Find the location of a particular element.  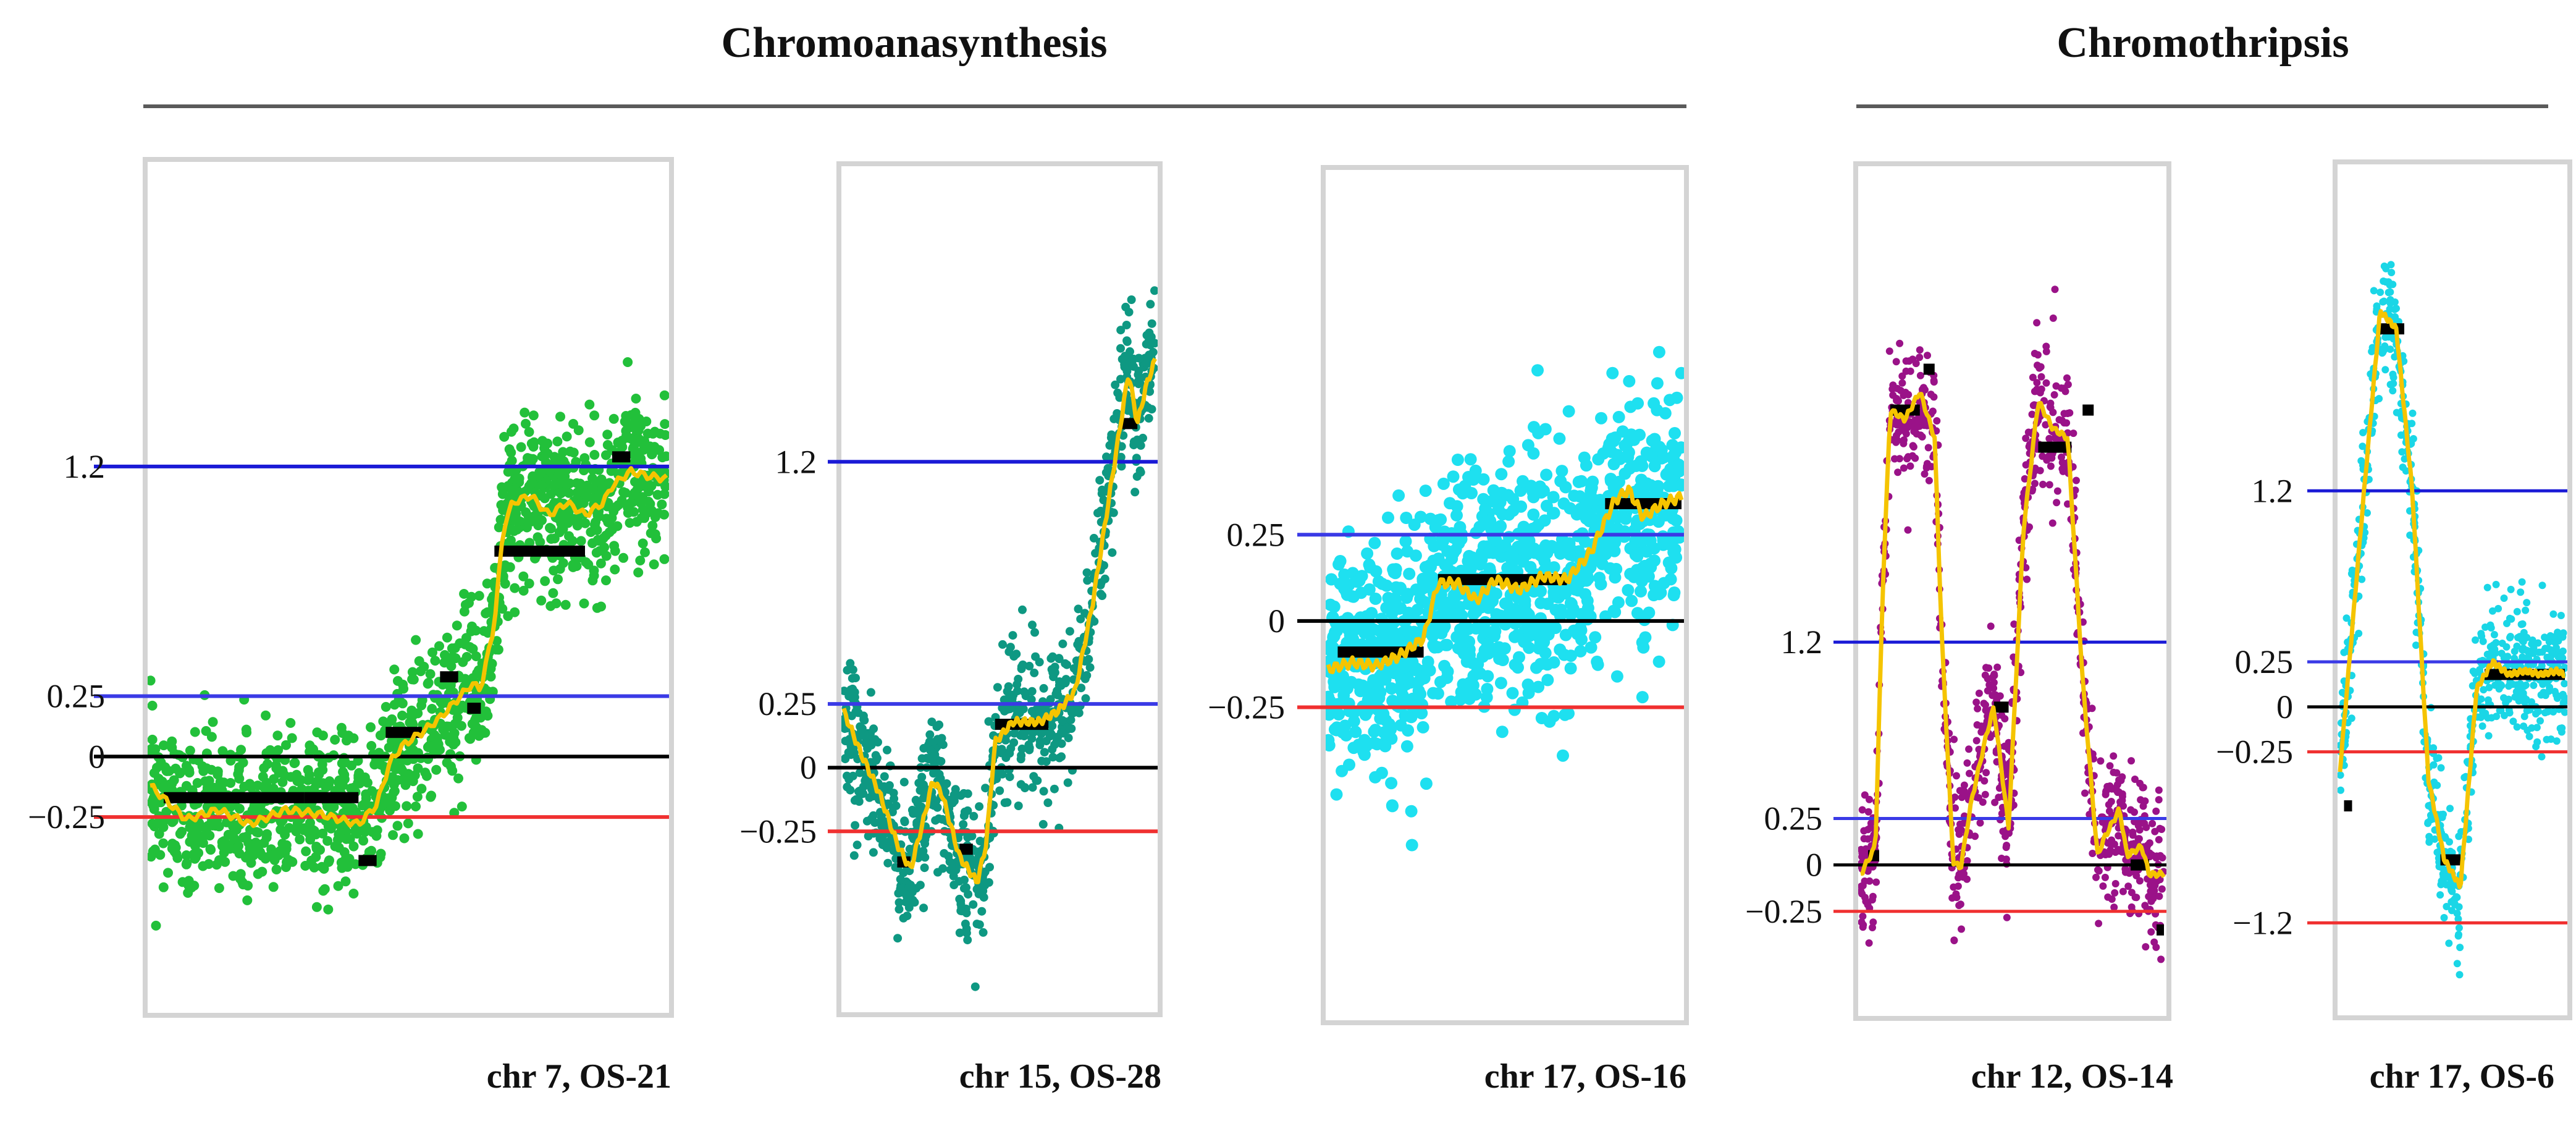

panel-chr12-os14: 1.20.250−0.25 chr 12, OS-14 is located at coordinates (1959, 628).